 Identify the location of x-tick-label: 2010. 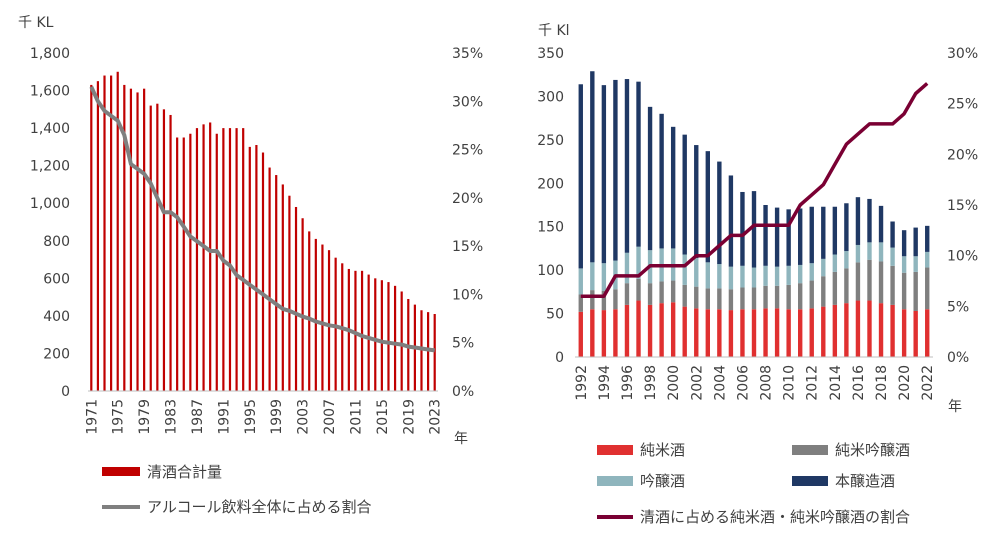
(790, 383).